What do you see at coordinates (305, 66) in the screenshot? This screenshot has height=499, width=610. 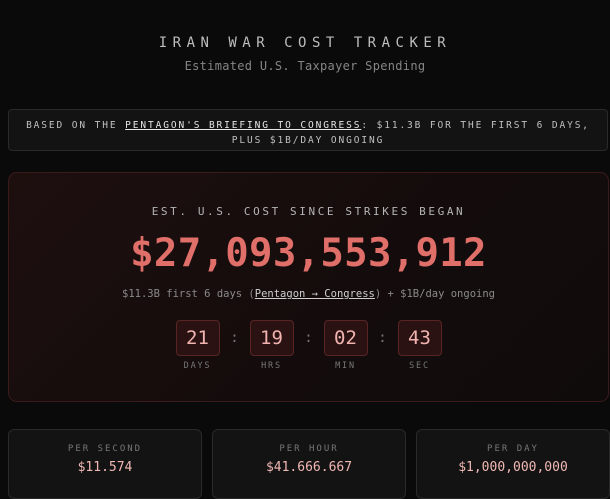 I see `page-subtitle: Estimated U.S. Taxpayer Spending` at bounding box center [305, 66].